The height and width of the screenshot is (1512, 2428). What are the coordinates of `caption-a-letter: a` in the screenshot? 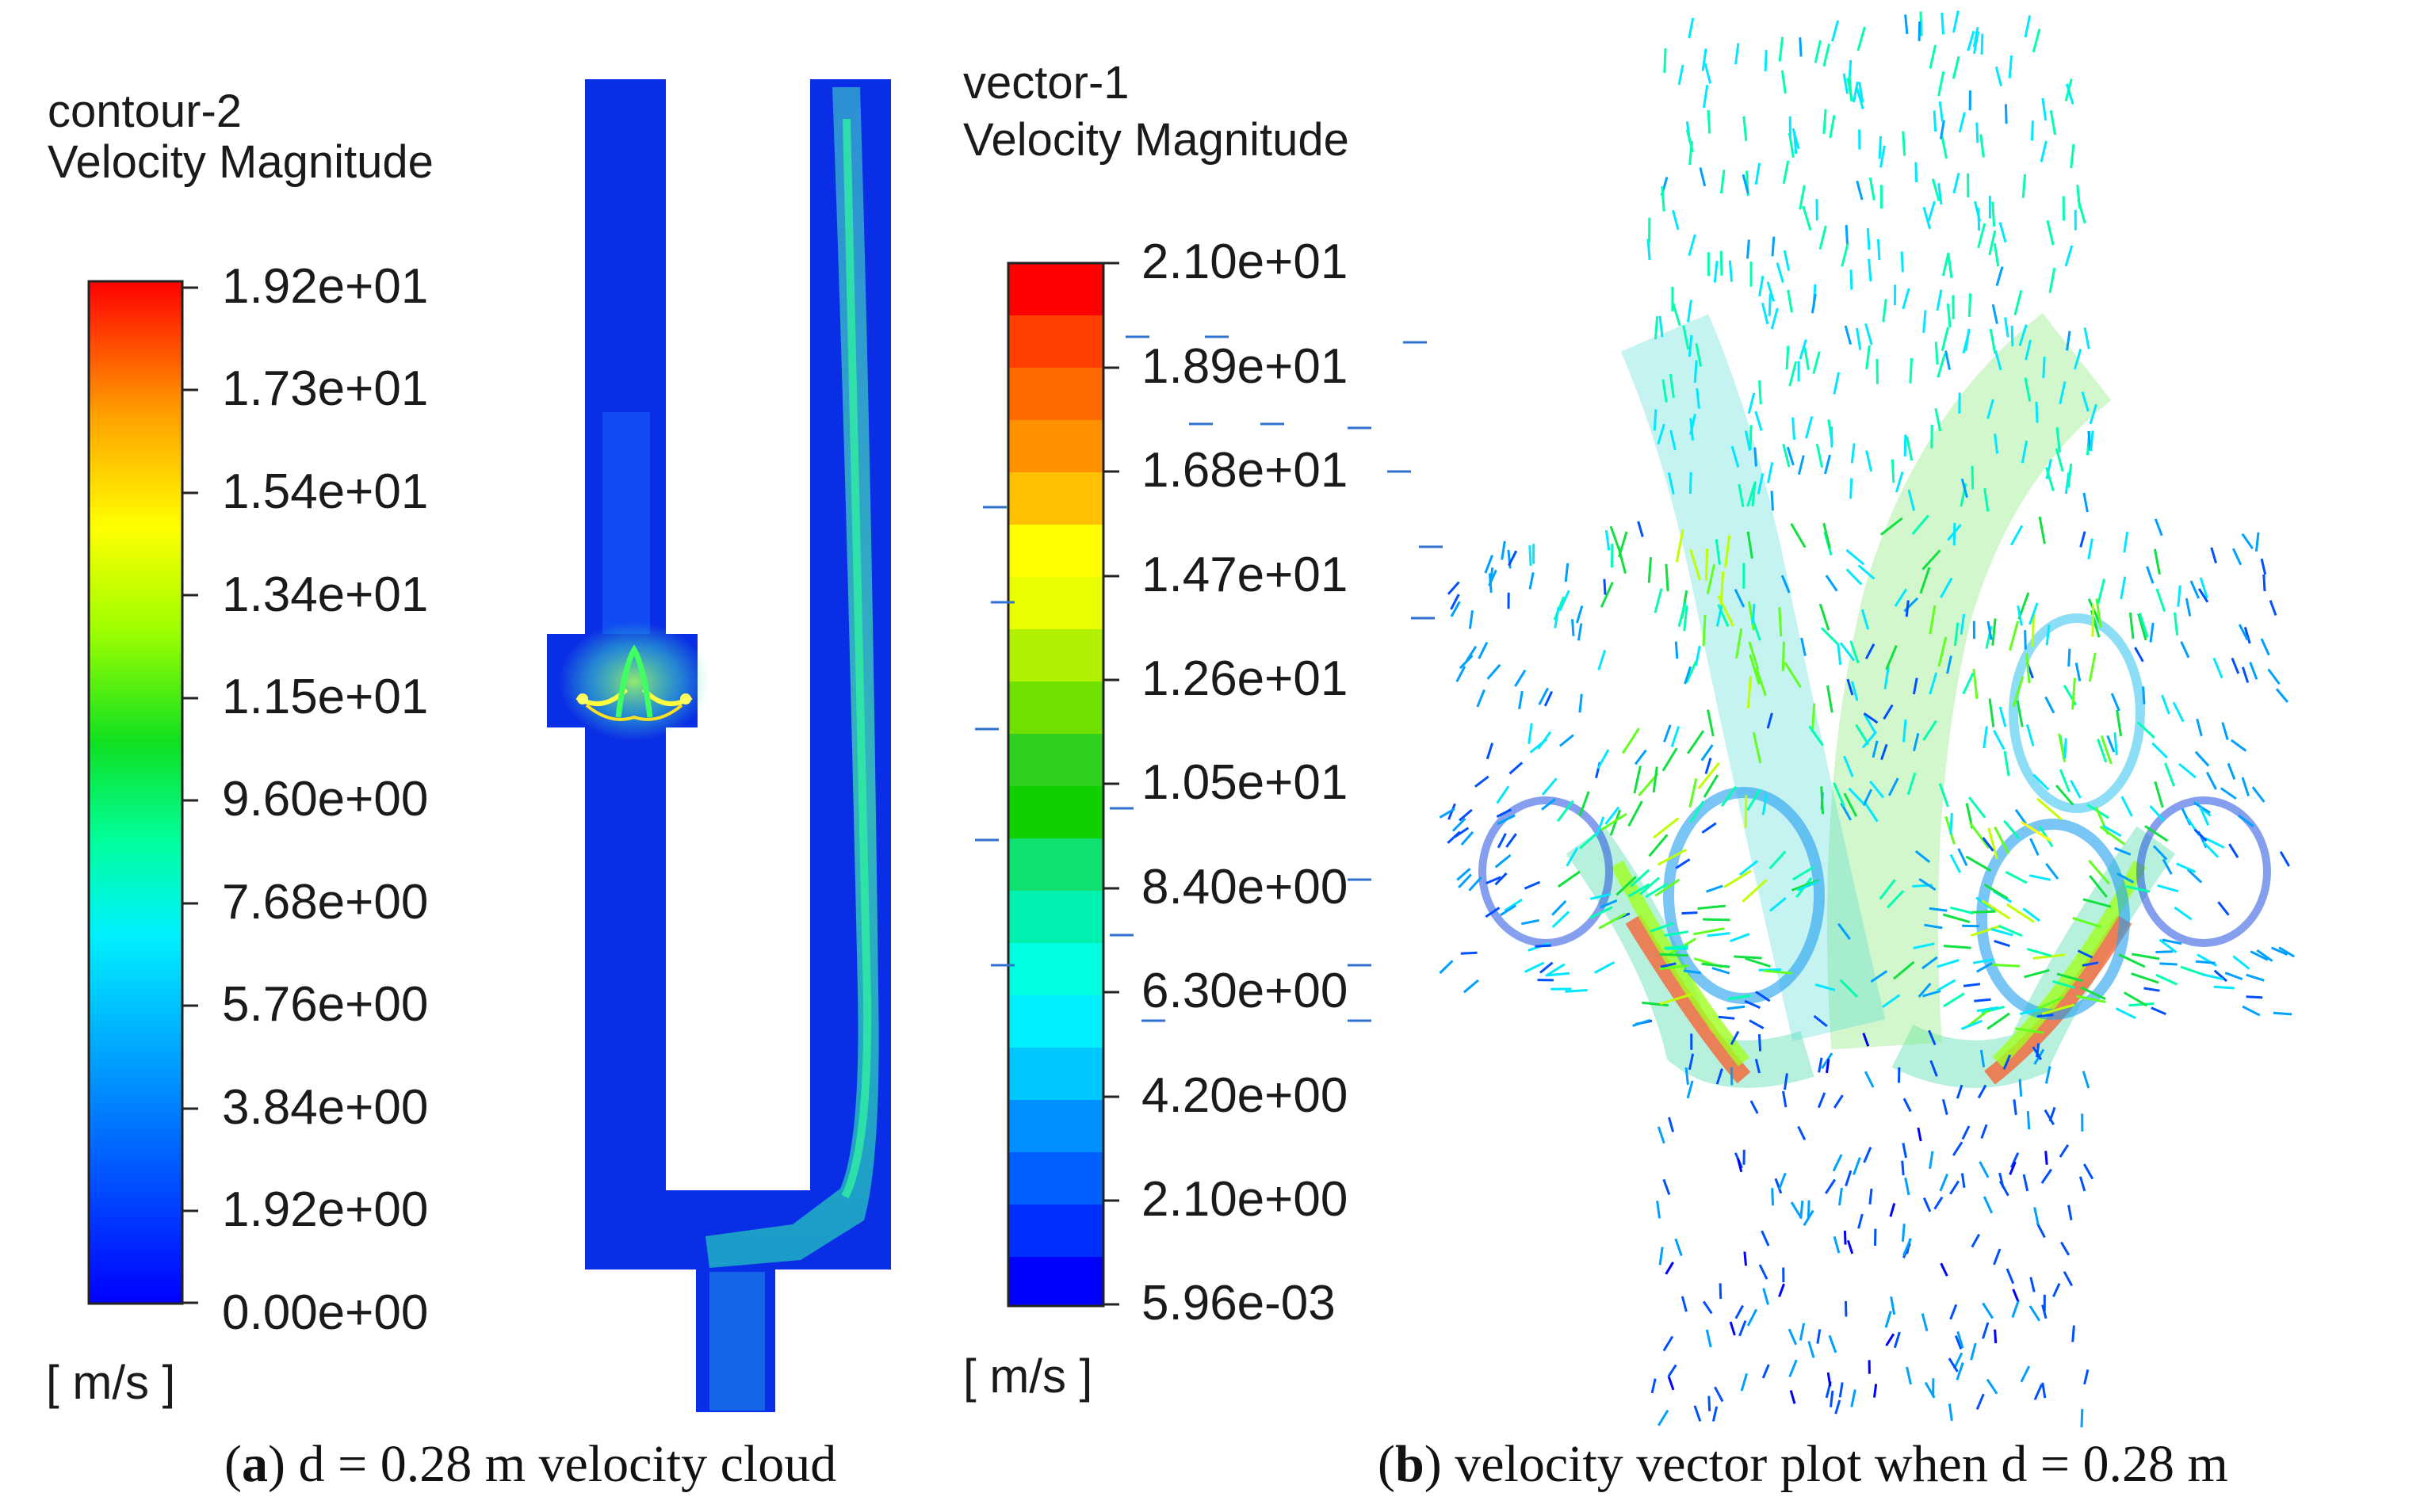 It's located at (255, 1464).